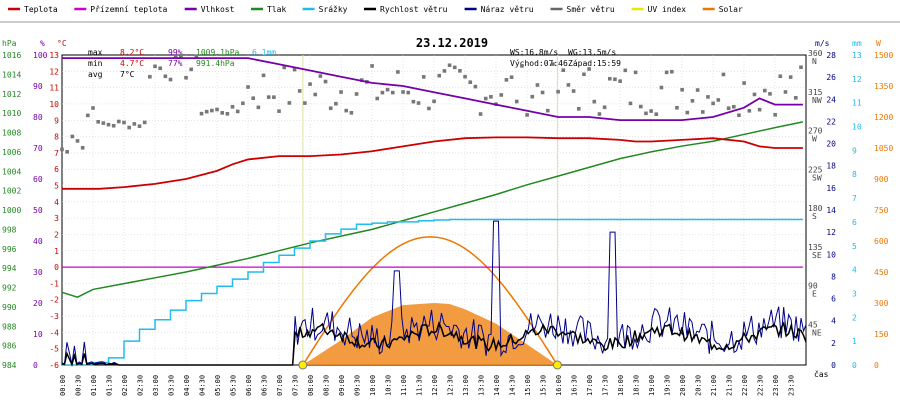 The image size is (900, 400). What do you see at coordinates (9, 288) in the screenshot?
I see `hpa-tick-label: 992` at bounding box center [9, 288].